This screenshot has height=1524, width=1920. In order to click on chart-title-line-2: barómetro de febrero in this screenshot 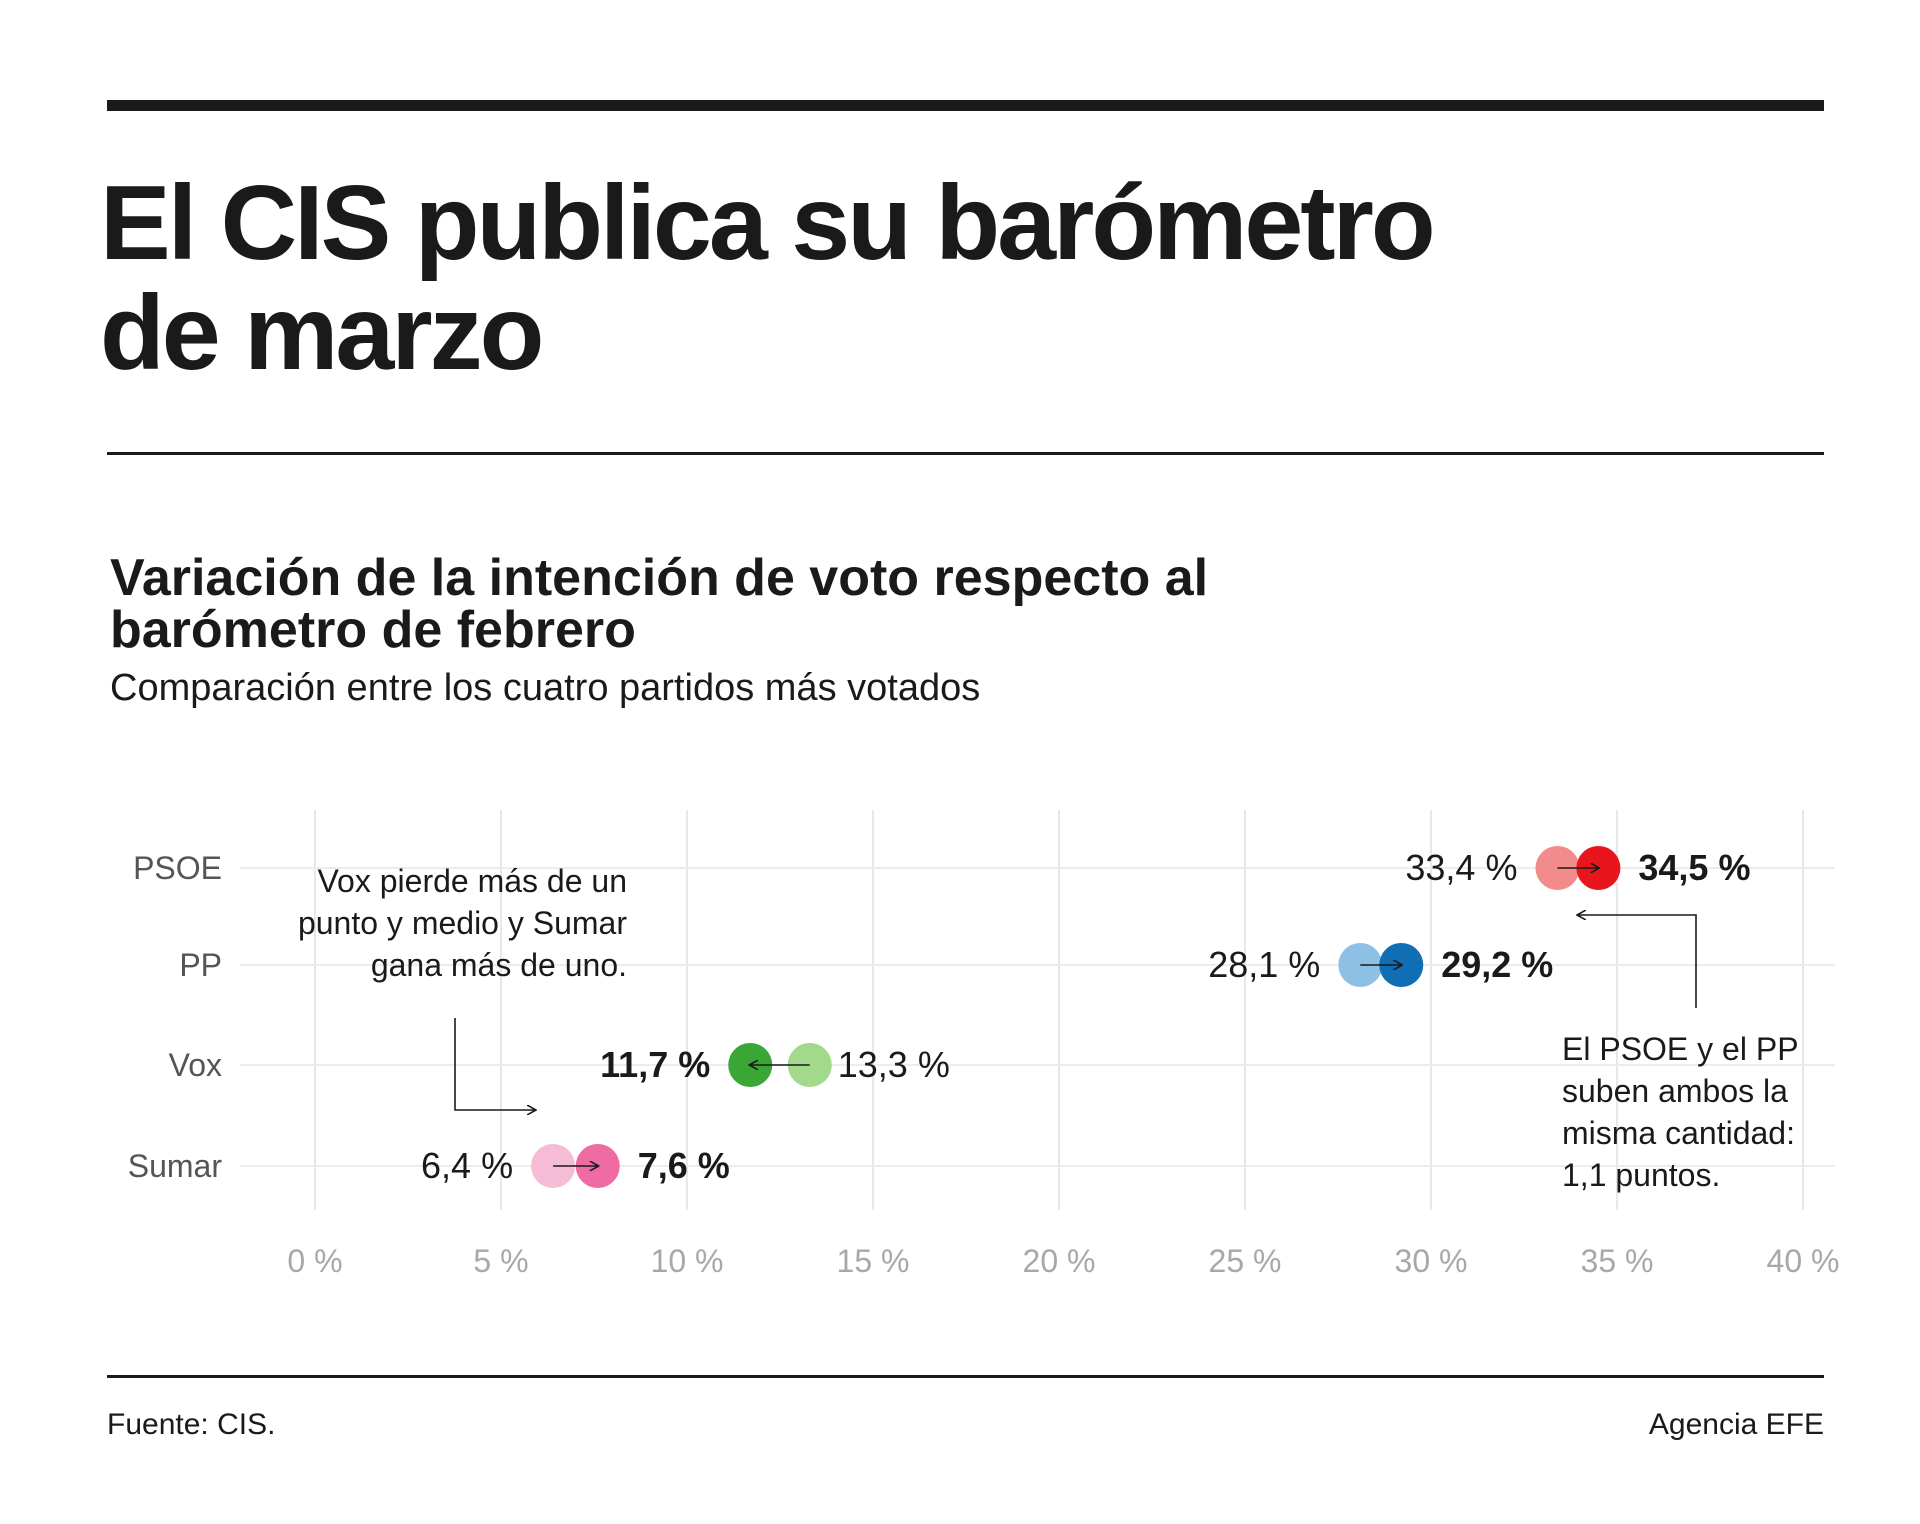, I will do `click(373, 630)`.